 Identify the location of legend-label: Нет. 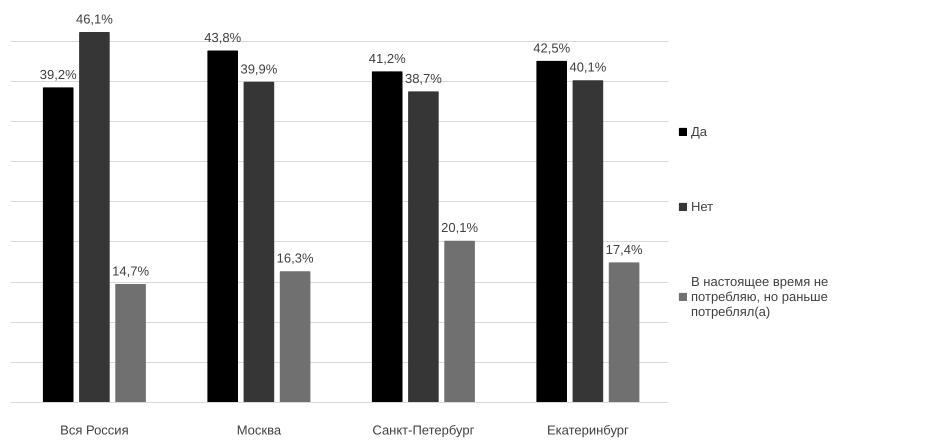
(702, 206).